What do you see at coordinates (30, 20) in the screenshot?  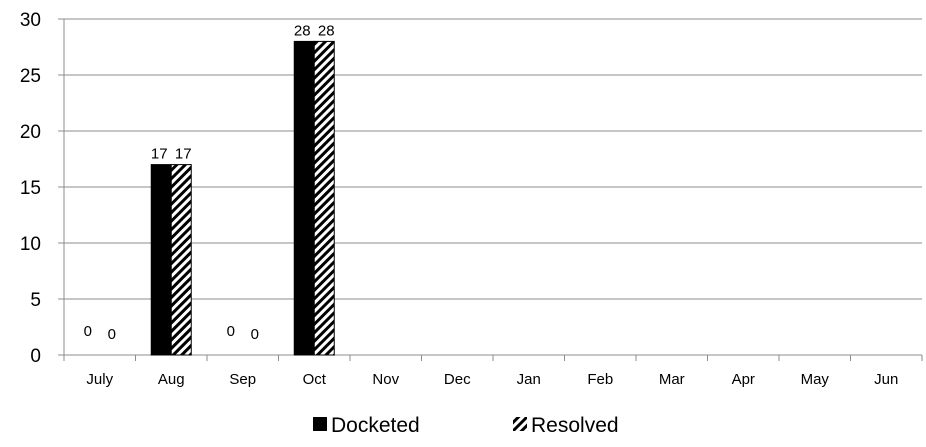 I see `y-tick-label: 30` at bounding box center [30, 20].